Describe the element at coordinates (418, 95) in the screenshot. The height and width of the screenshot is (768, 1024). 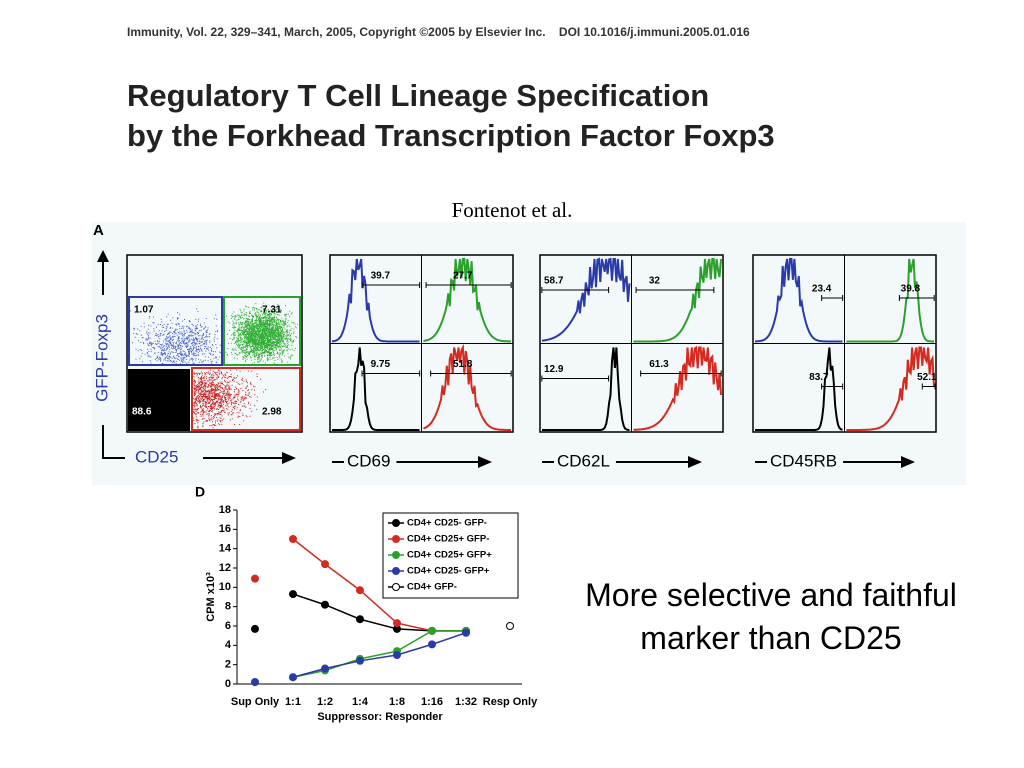
I see `title-line: Regulatory T Cell Lineage Specification` at that location.